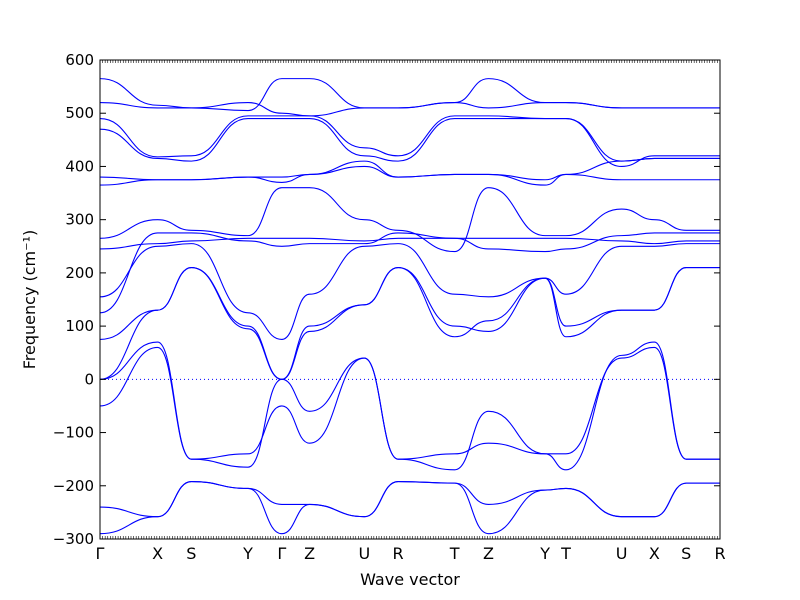 The height and width of the screenshot is (600, 800). Describe the element at coordinates (79, 60) in the screenshot. I see `y-tick-label: 600` at that location.